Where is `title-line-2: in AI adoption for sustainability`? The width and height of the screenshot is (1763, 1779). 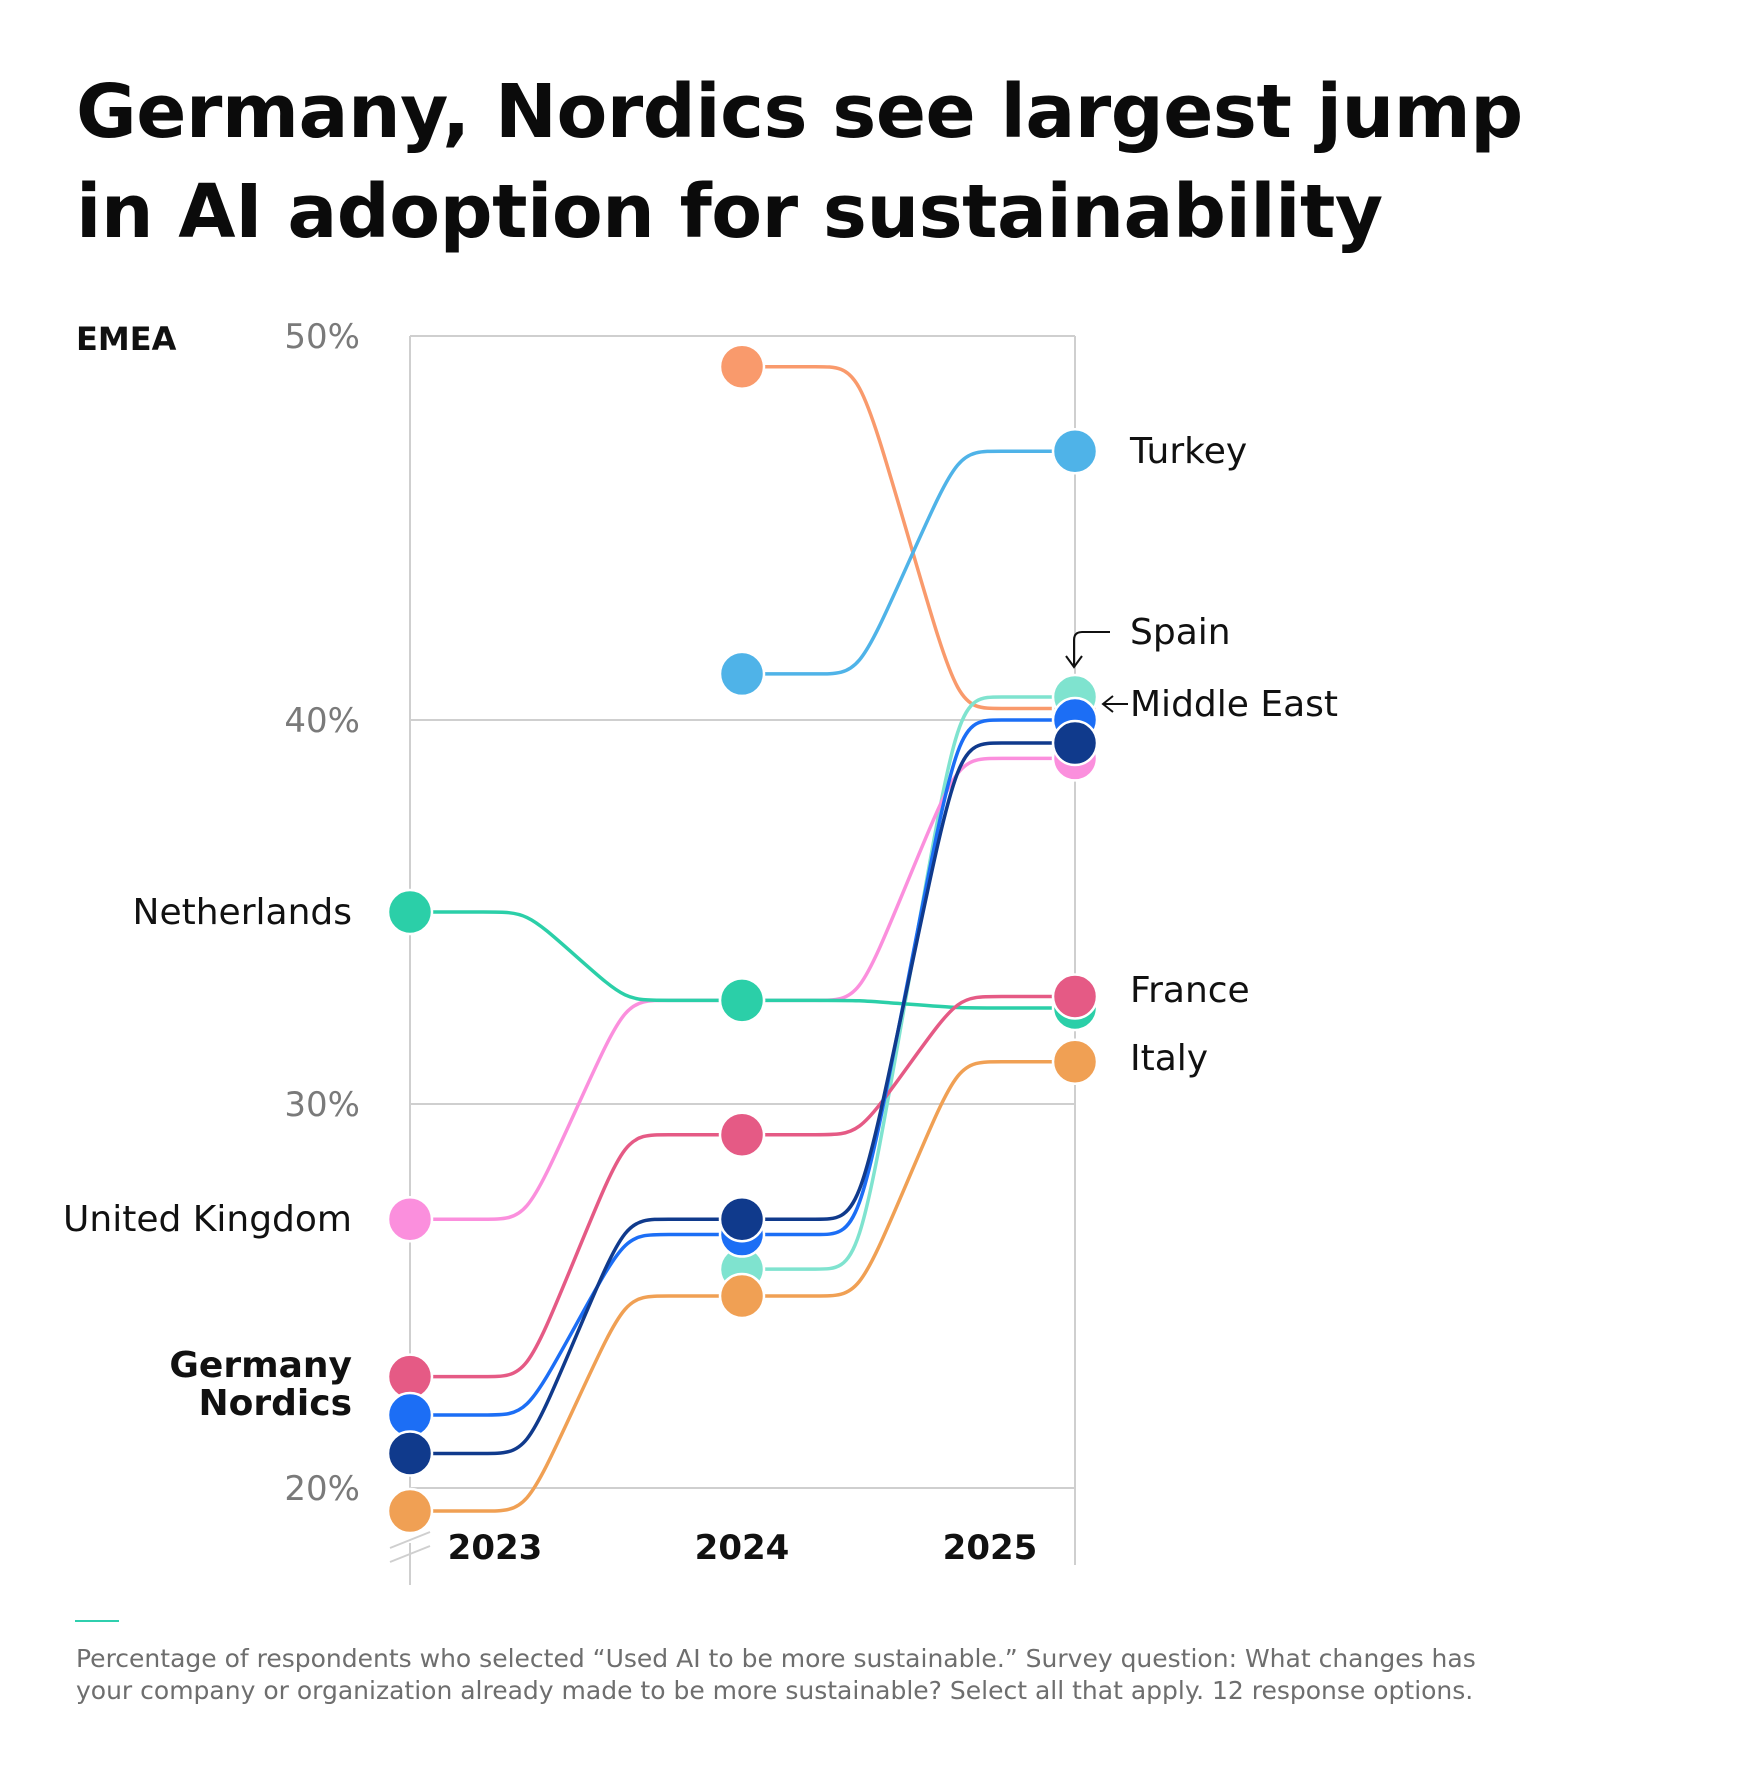
title-line-2: in AI adoption for sustainability is located at coordinates (729, 212).